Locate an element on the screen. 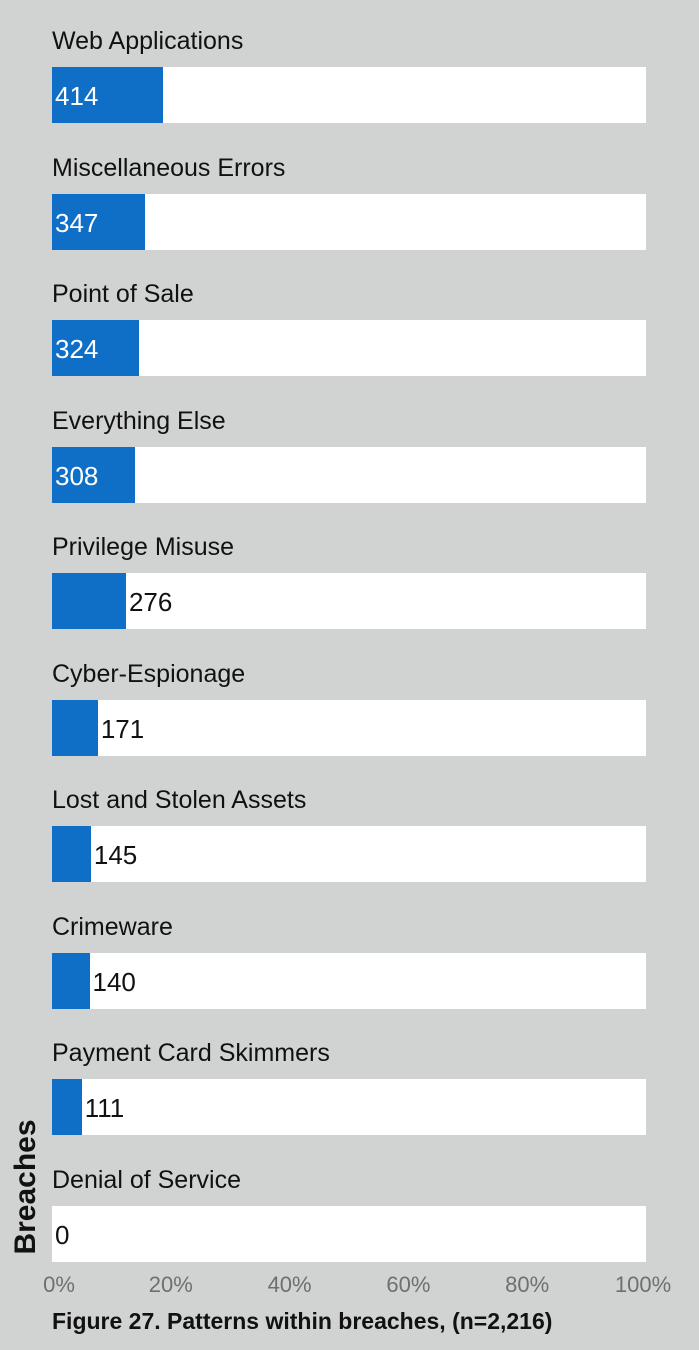 The width and height of the screenshot is (699, 1350). x-tick-label: 20% is located at coordinates (170, 1284).